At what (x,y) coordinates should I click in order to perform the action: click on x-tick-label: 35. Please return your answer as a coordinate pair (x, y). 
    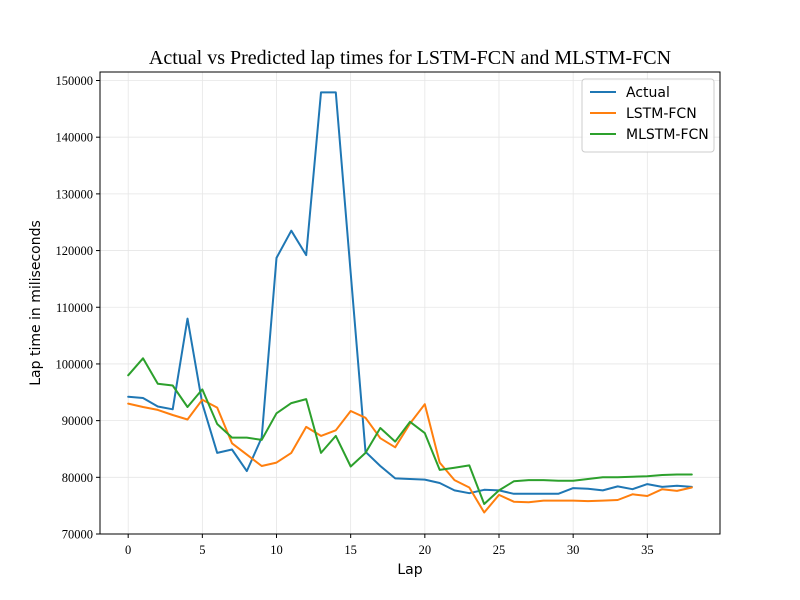
    Looking at the image, I should click on (647, 550).